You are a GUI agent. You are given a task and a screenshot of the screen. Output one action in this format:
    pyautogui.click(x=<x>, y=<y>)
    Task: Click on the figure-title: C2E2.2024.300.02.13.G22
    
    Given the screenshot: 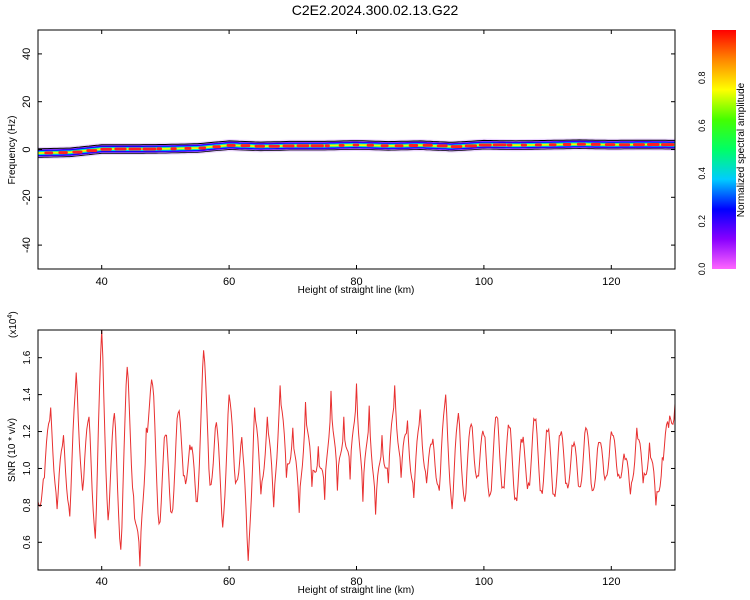 What is the action you would take?
    pyautogui.click(x=375, y=10)
    